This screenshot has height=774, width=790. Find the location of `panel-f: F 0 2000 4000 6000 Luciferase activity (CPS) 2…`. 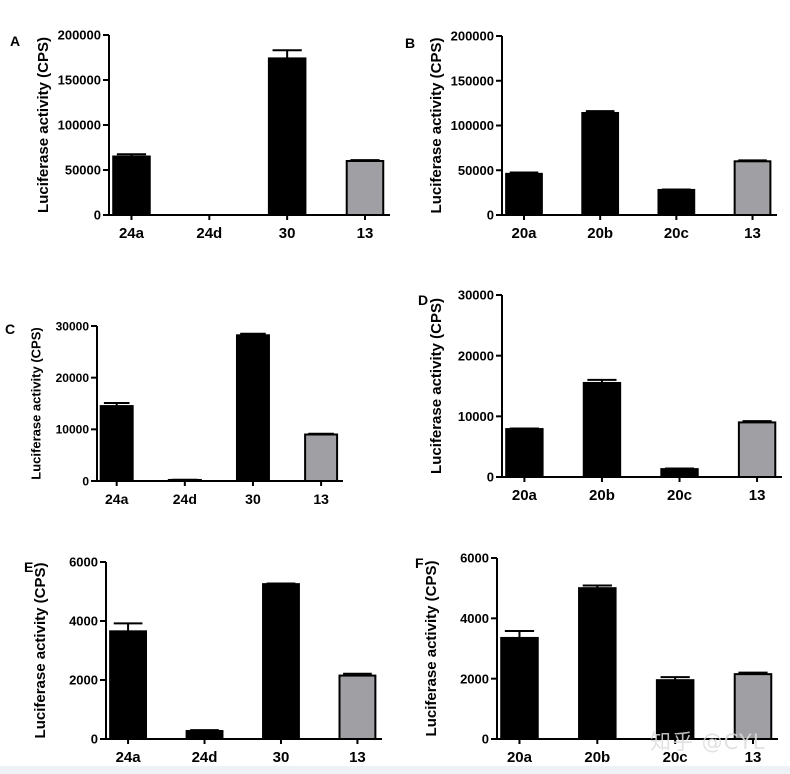

panel-f: F 0 2000 4000 6000 Luciferase activity (CPS) 2… is located at coordinates (596, 658).